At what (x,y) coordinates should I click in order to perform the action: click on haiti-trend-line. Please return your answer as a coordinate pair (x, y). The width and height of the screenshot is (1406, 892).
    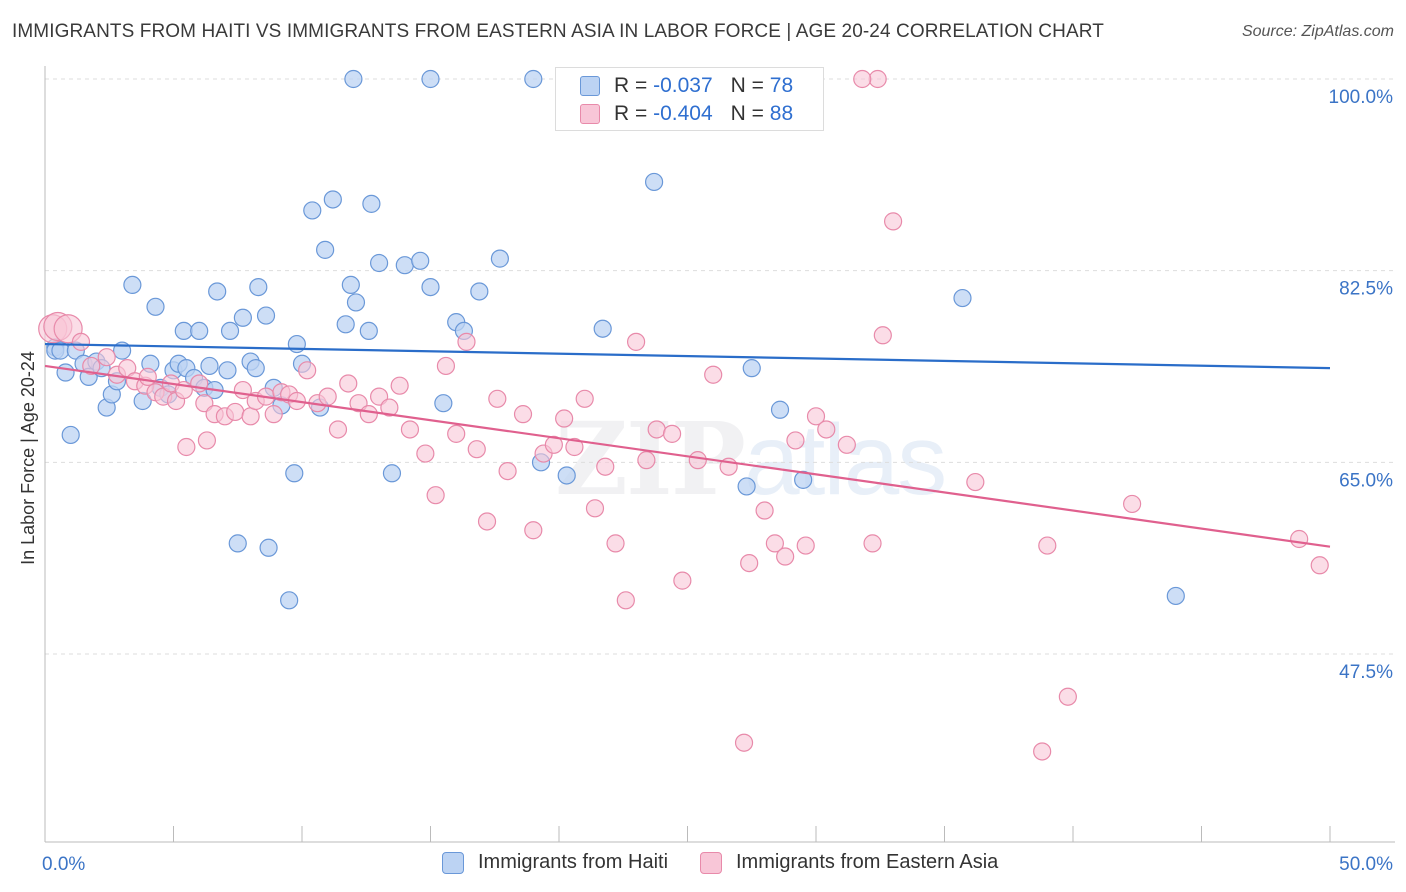
    Looking at the image, I should click on (687, 356).